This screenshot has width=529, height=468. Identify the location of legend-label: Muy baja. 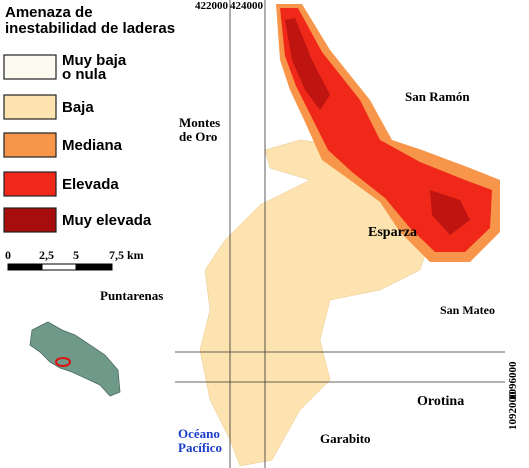
(94, 60).